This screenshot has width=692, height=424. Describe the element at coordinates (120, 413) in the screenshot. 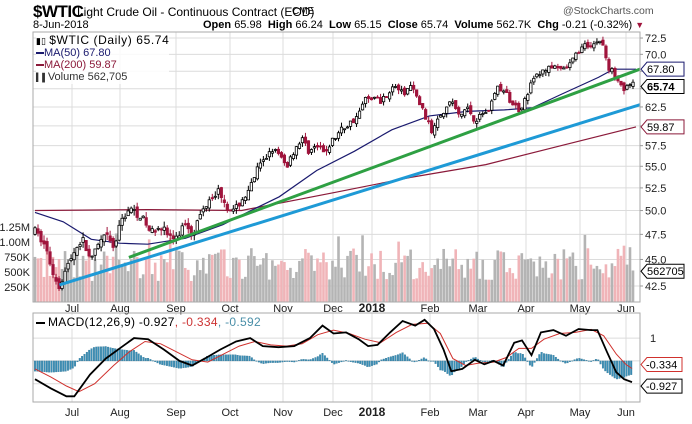

I see `x-tick-label: Aug` at that location.